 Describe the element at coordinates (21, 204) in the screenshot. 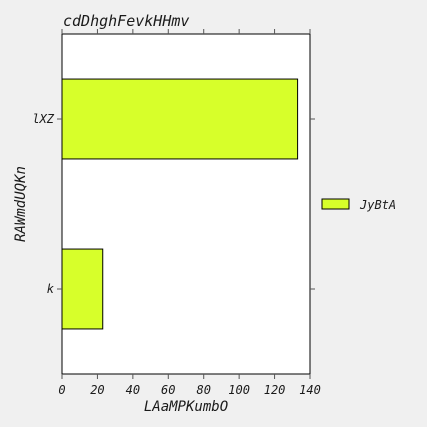

I see `y-axis-label: RAWmdUQKn` at that location.